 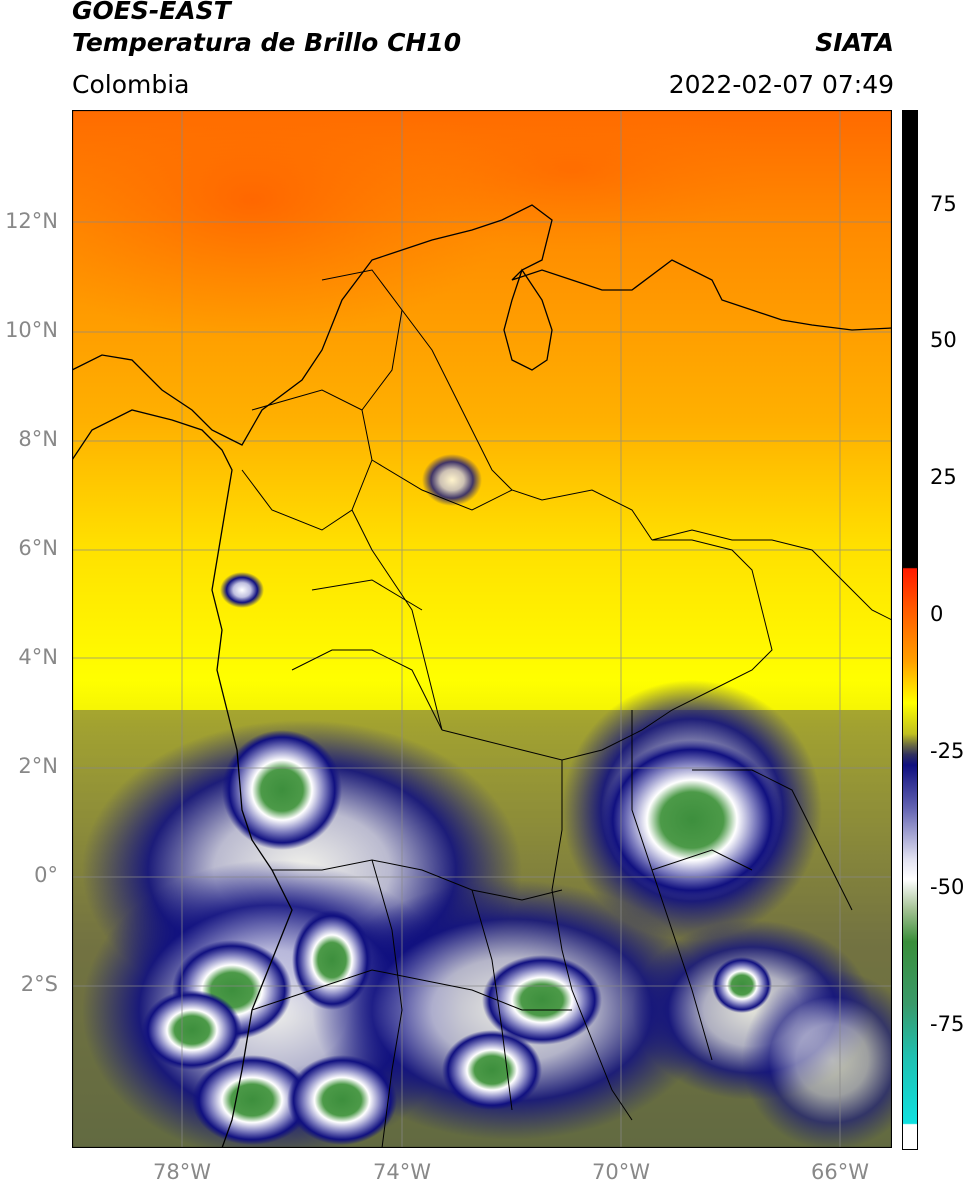 What do you see at coordinates (781, 84) in the screenshot?
I see `datetime-label: 2022-02-07 07:49` at bounding box center [781, 84].